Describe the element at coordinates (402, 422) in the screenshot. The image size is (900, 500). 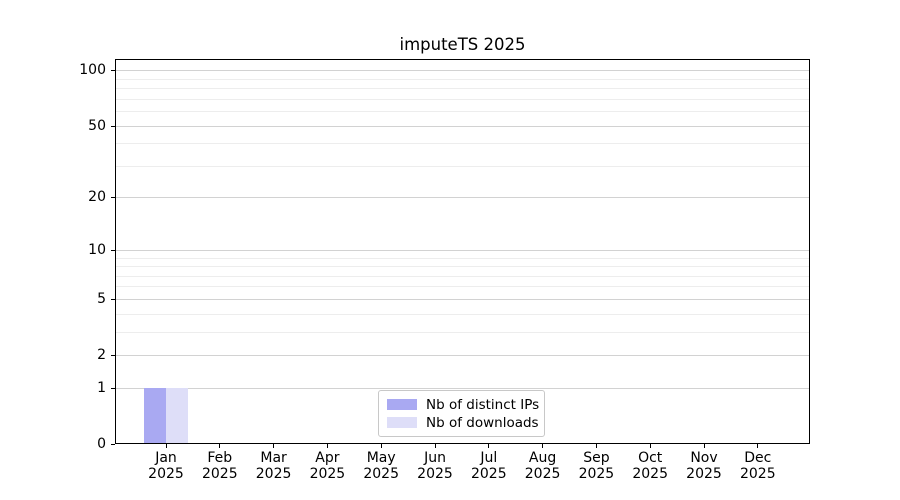
I see `legend-swatch-downloads` at that location.